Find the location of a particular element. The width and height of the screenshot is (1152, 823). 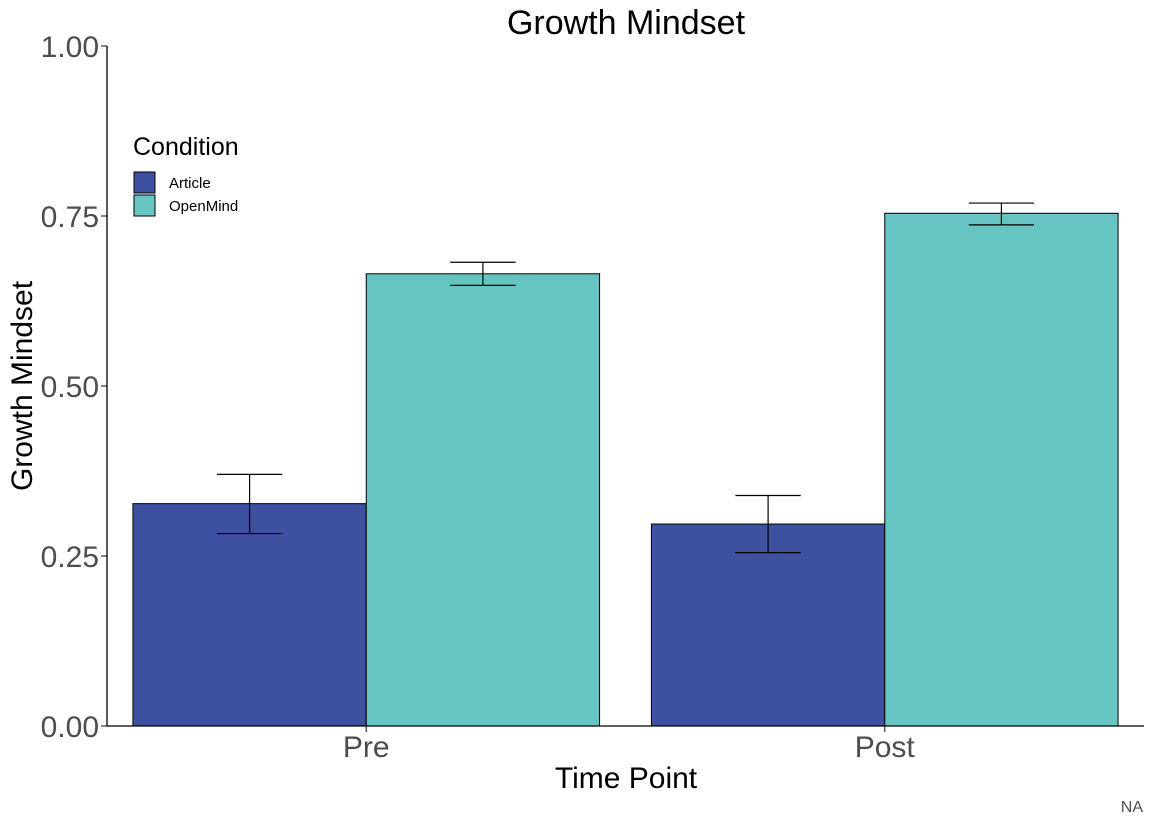

x-tick-label: Pre is located at coordinates (366, 747).